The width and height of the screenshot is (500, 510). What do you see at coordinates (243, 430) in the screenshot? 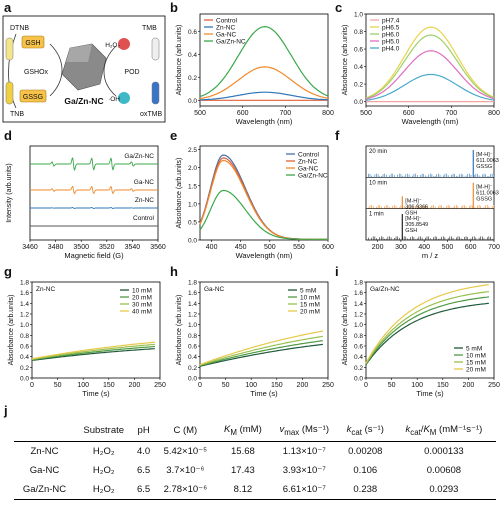
I see `table-header-cell: KM (mM)` at bounding box center [243, 430].